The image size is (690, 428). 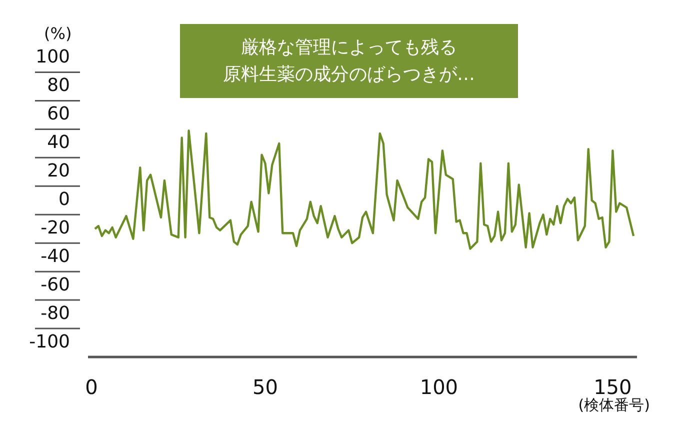 I want to click on y-tick-label: -20, so click(x=55, y=228).